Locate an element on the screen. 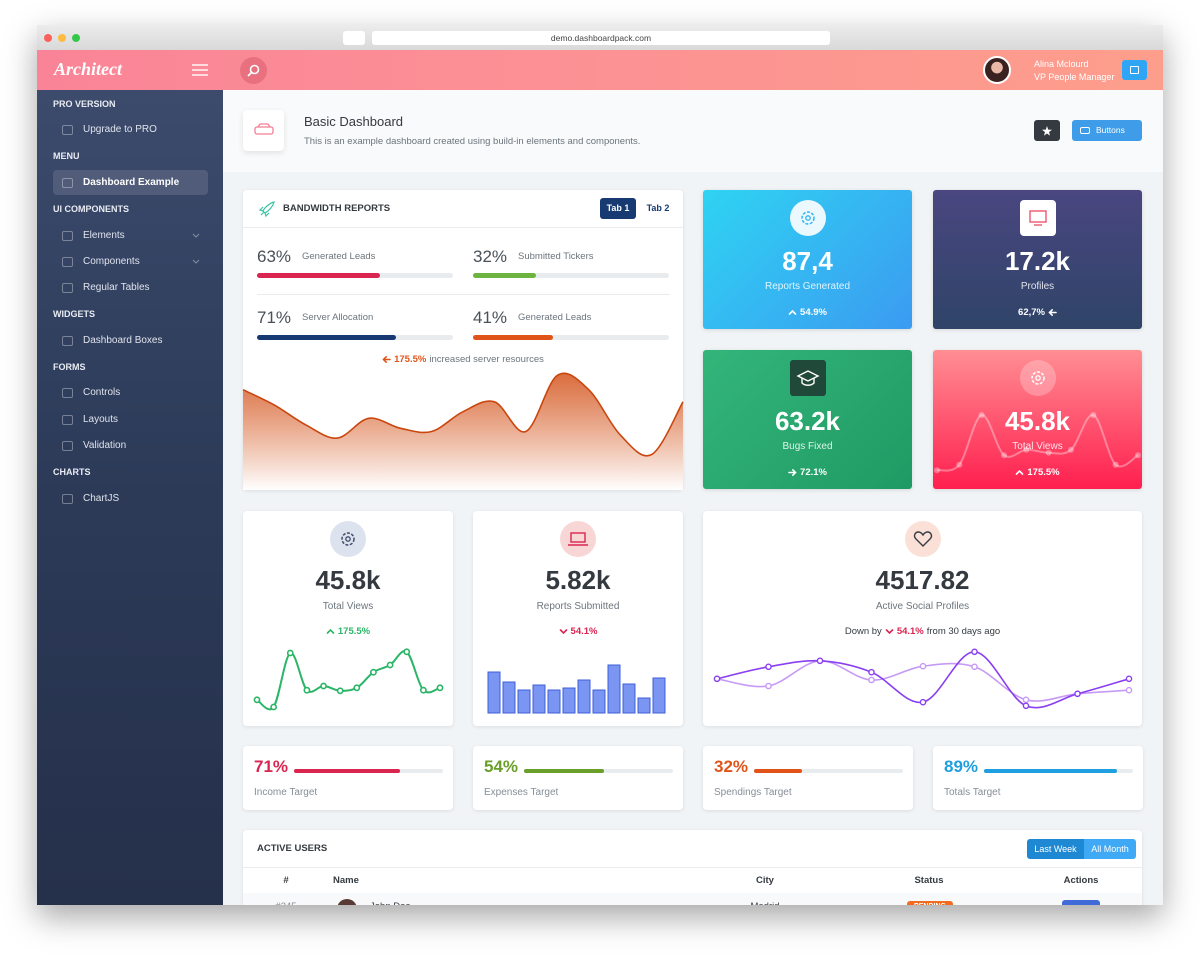 Image resolution: width=1200 pixels, height=955 pixels. search-button is located at coordinates (253, 70).